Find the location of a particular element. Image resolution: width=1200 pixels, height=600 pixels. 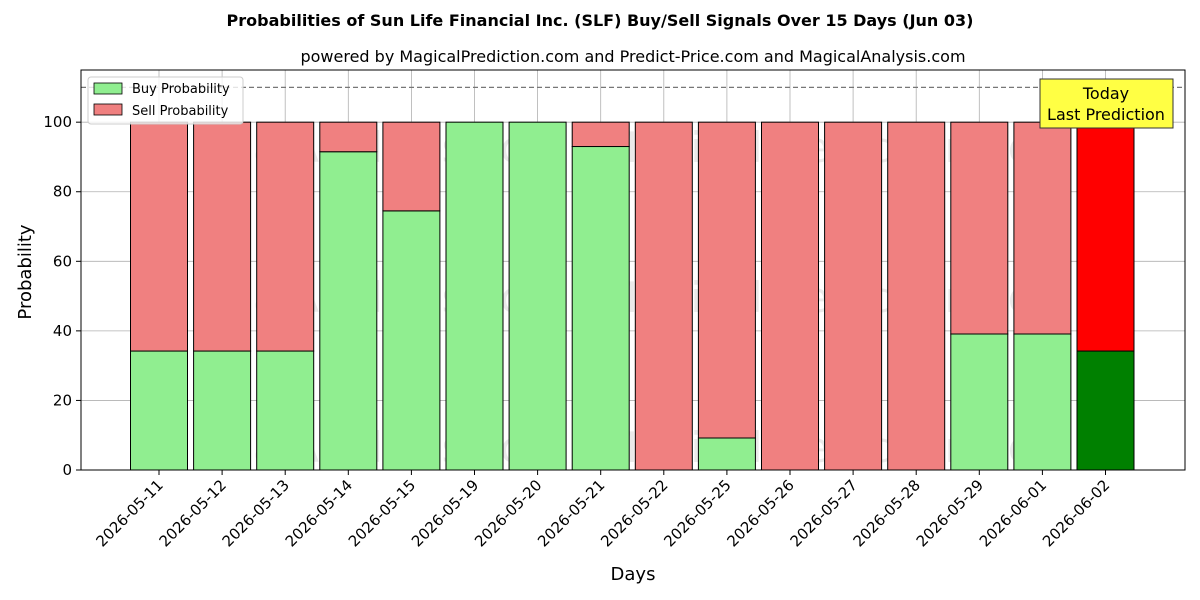

x-tick-label: 2026-05-20 is located at coordinates (508, 513).